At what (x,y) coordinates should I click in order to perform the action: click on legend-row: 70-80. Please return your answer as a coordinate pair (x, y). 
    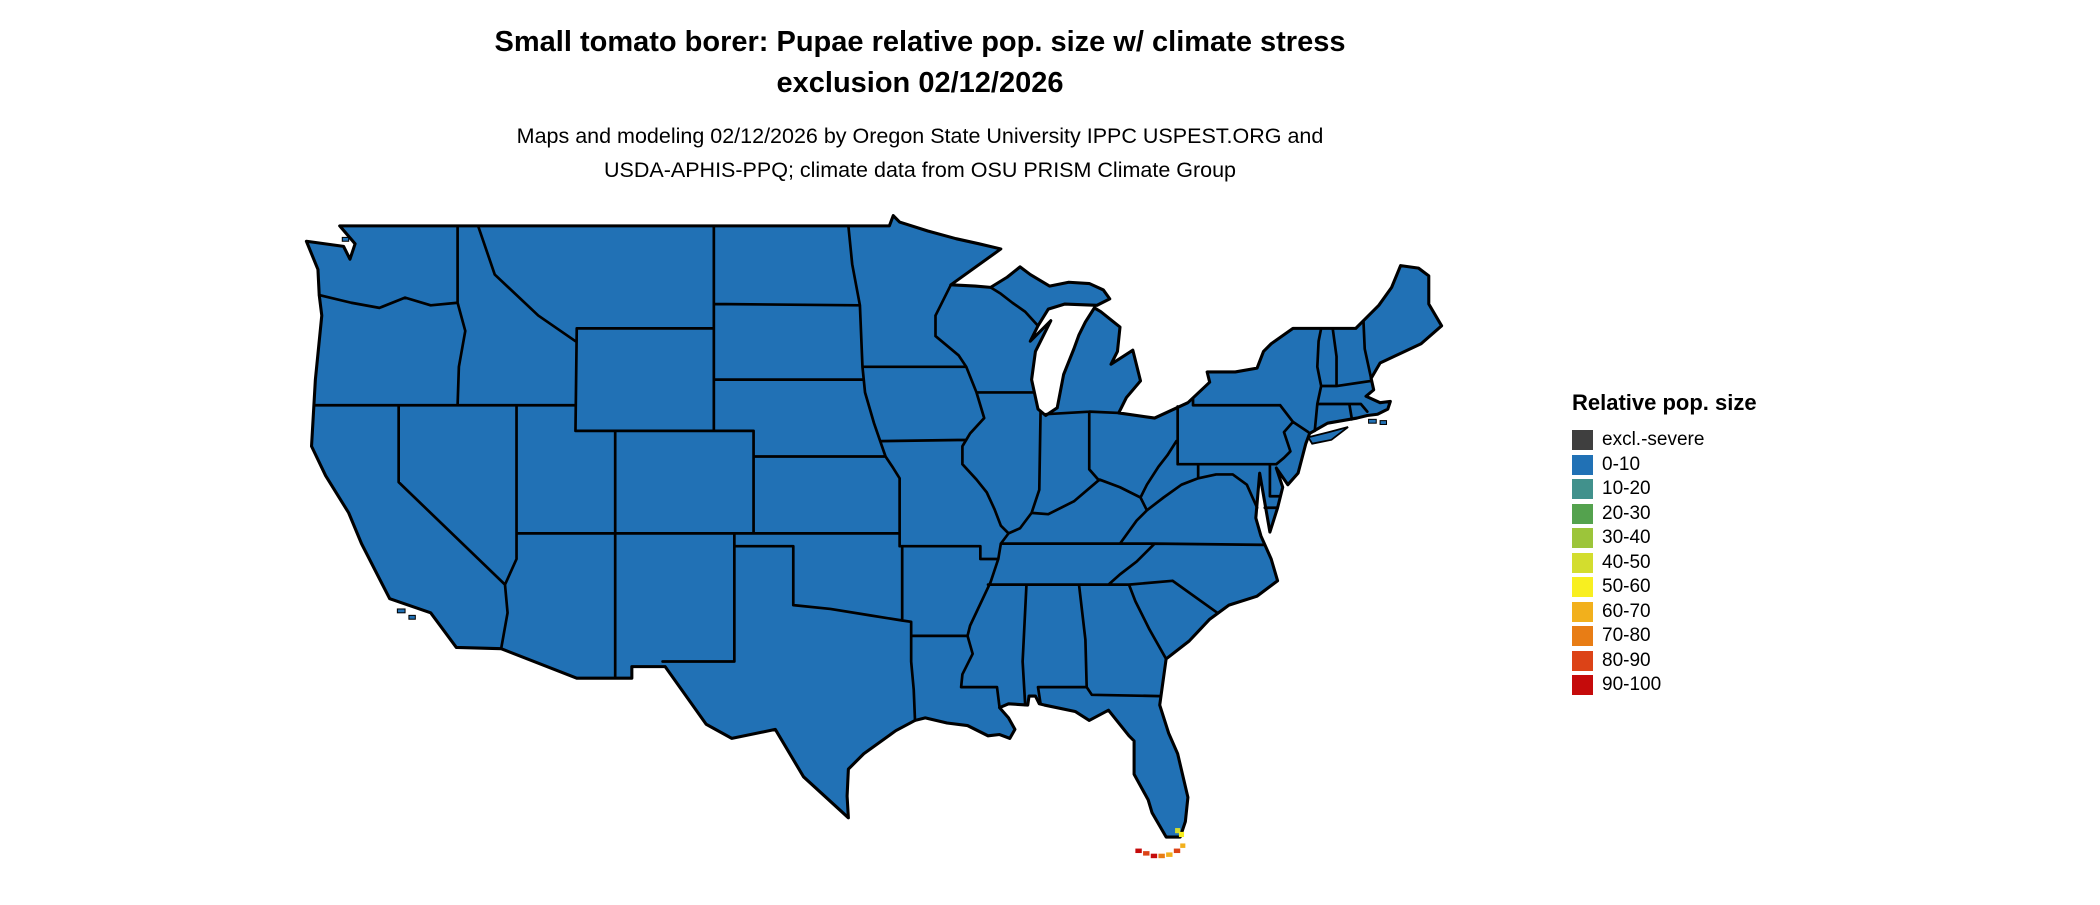
    Looking at the image, I should click on (1664, 636).